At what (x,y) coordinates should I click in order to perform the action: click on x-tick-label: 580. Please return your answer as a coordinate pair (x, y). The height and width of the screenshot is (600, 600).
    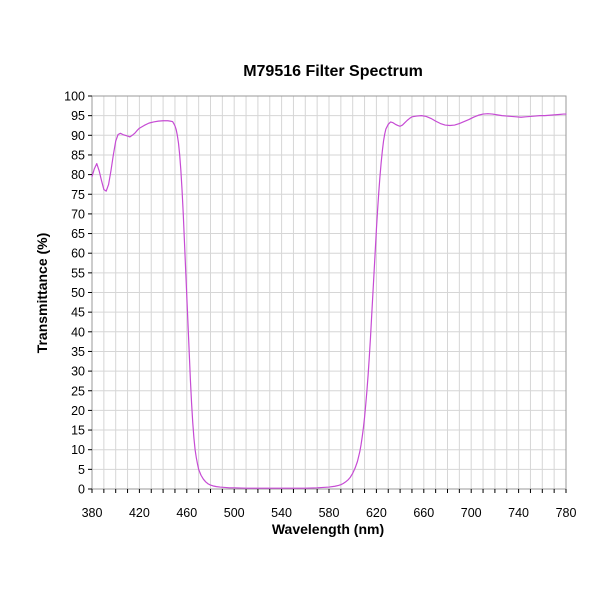
    Looking at the image, I should click on (329, 513).